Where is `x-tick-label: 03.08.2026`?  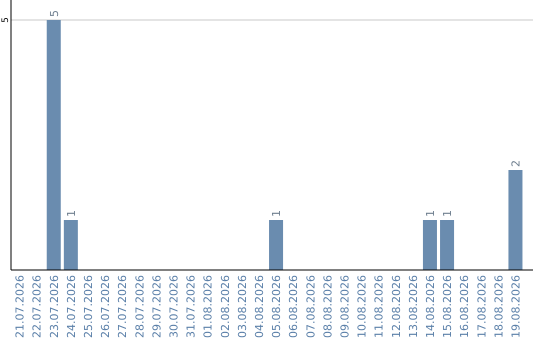
x-tick-label: 03.08.2026 is located at coordinates (242, 306).